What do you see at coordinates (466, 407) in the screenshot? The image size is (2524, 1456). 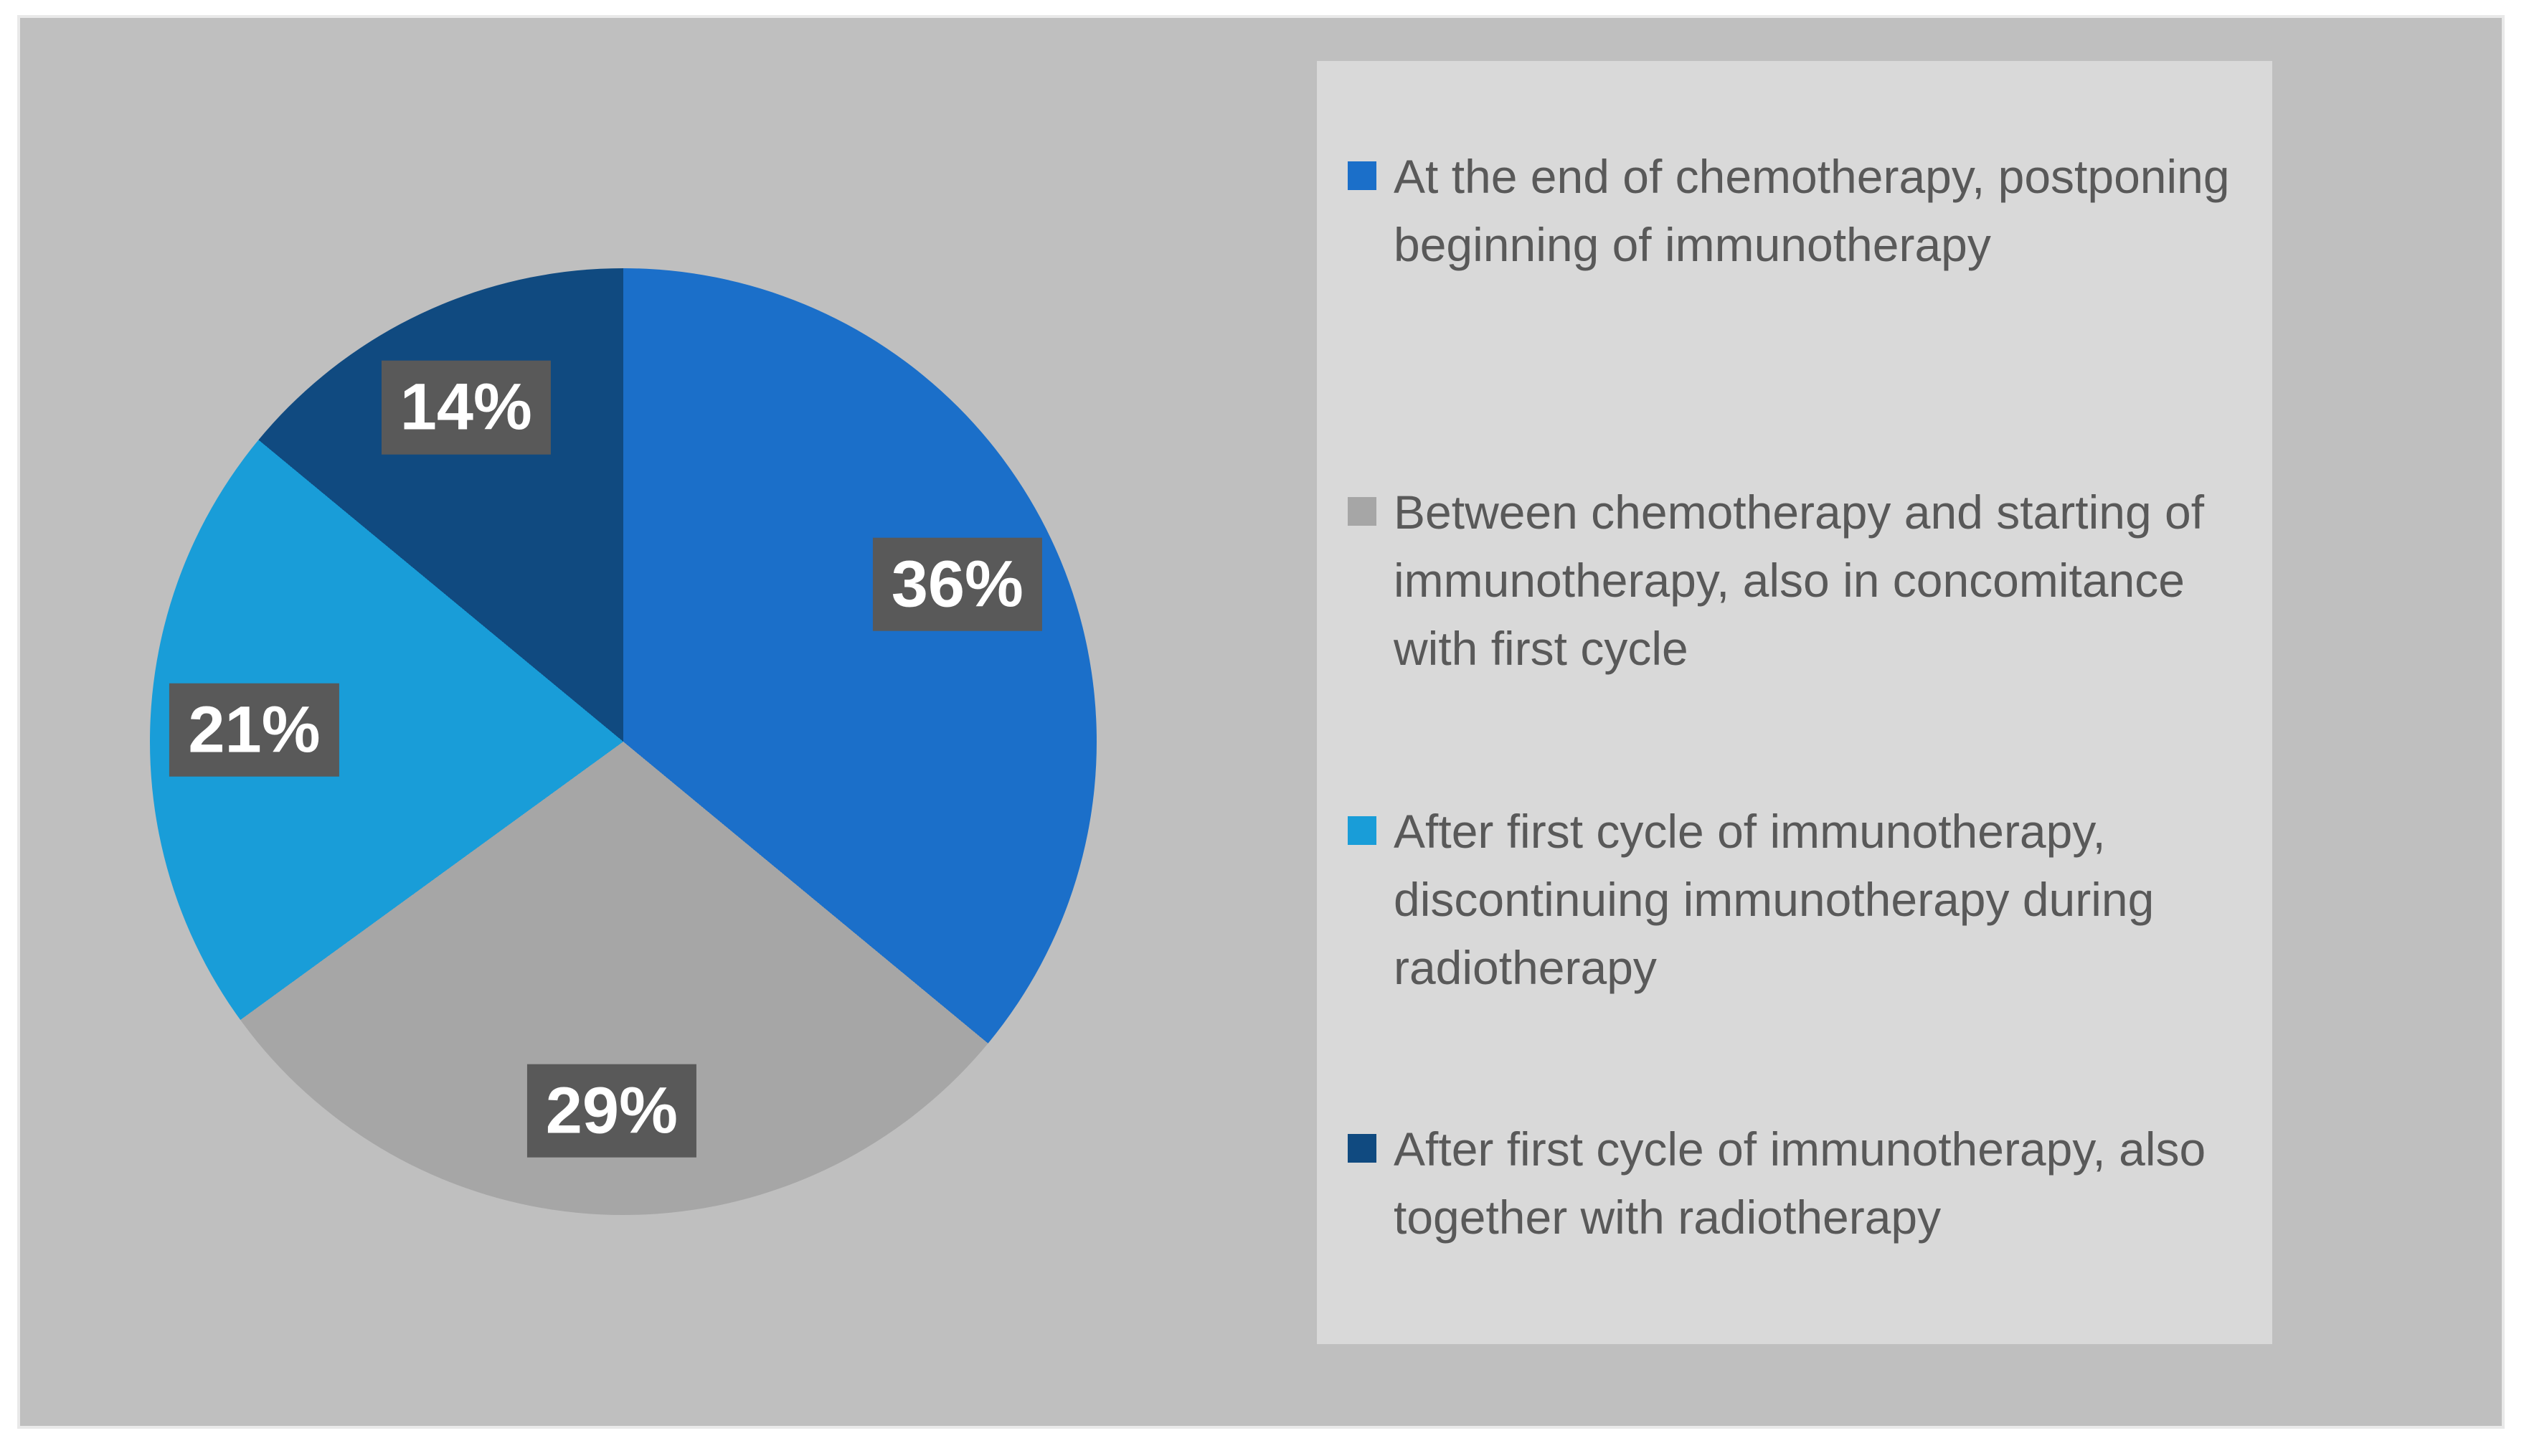 I see `slice-label: 14%` at bounding box center [466, 407].